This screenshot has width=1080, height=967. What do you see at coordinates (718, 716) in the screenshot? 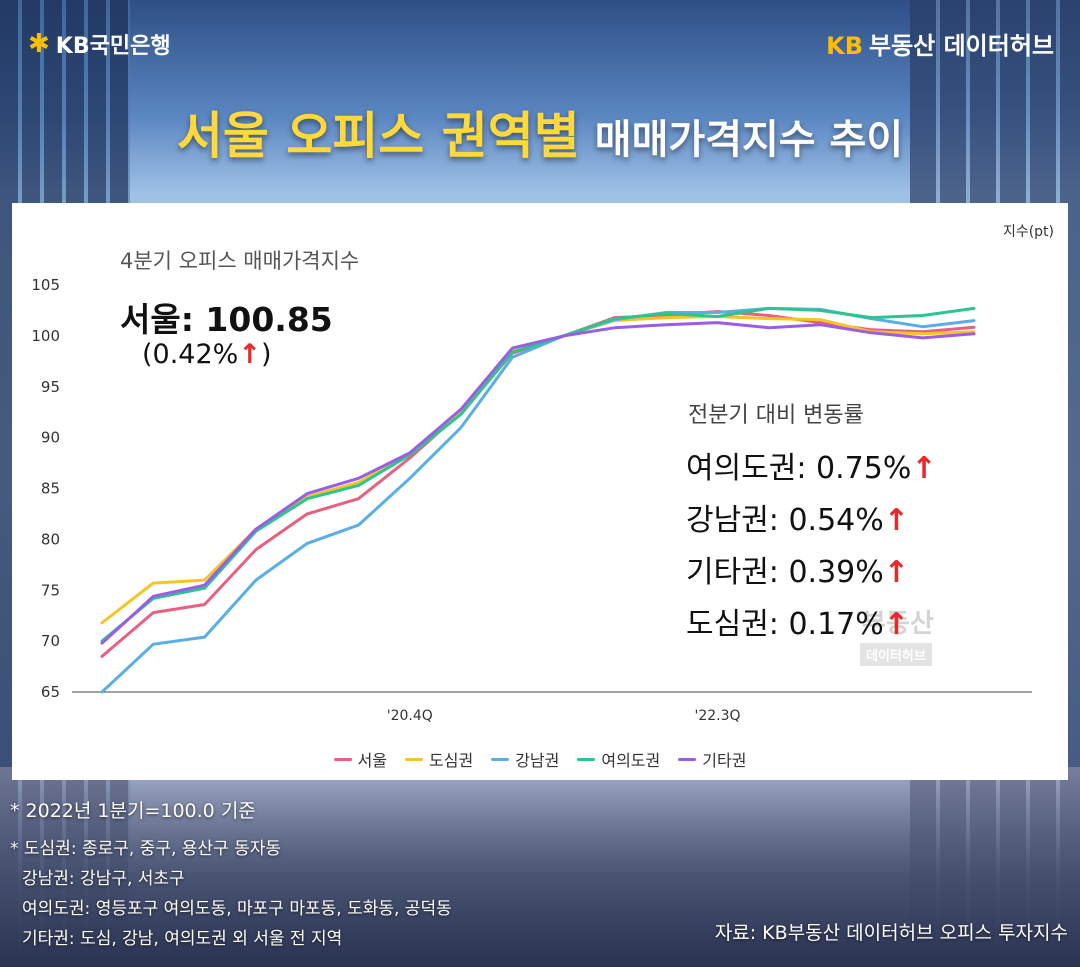
I see `x-tick-label: '22.3Q` at bounding box center [718, 716].